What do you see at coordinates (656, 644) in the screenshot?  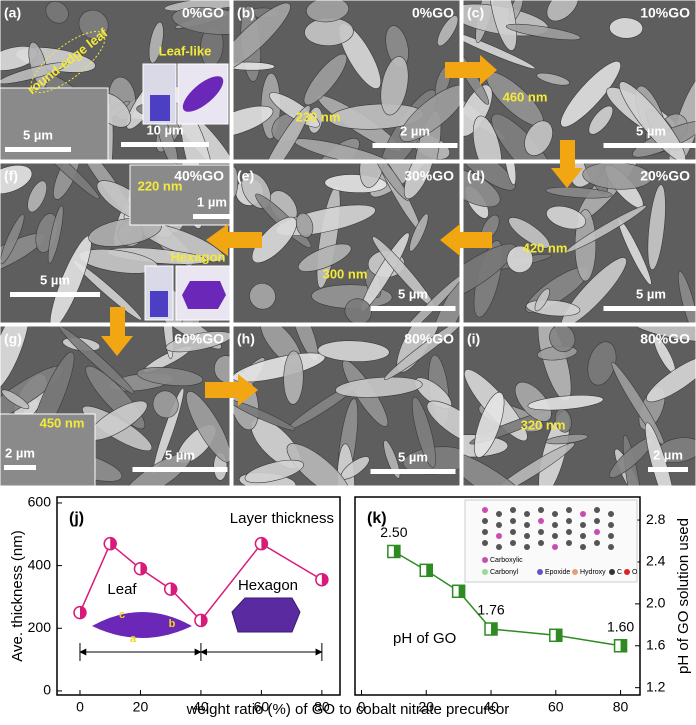 I see `y-tick-label: 1.6` at bounding box center [656, 644].